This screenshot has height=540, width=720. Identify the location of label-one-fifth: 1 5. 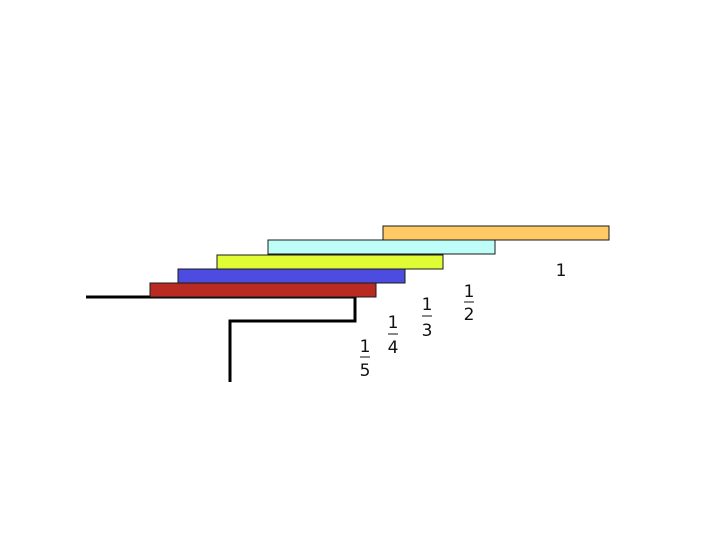
(365, 359).